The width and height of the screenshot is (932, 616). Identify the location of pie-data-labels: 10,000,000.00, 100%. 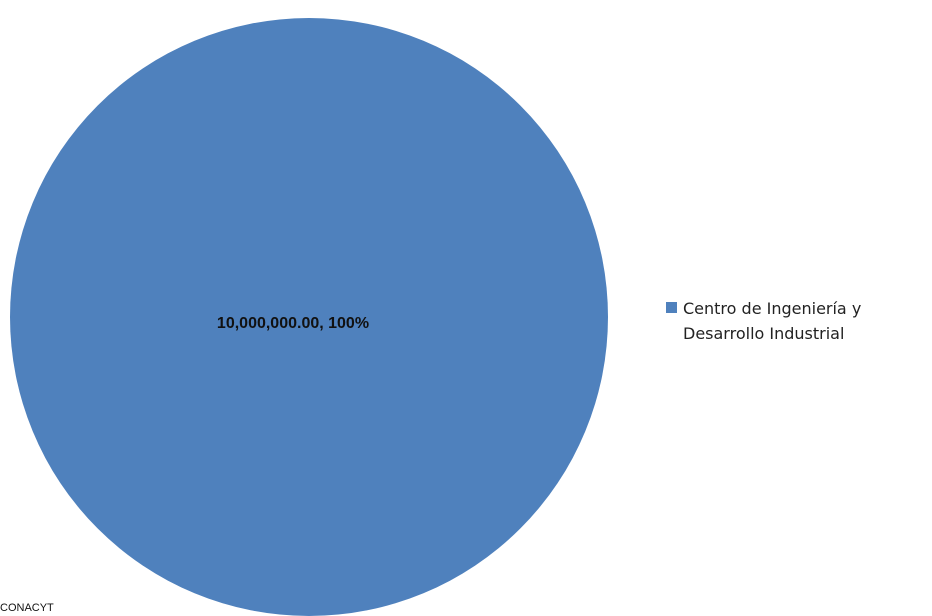
(293, 323).